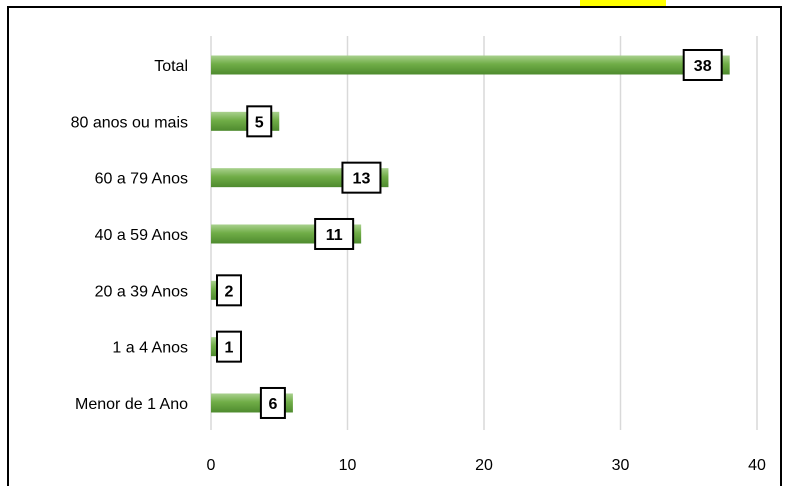 The height and width of the screenshot is (488, 786). I want to click on data-label-1: 5, so click(259, 121).